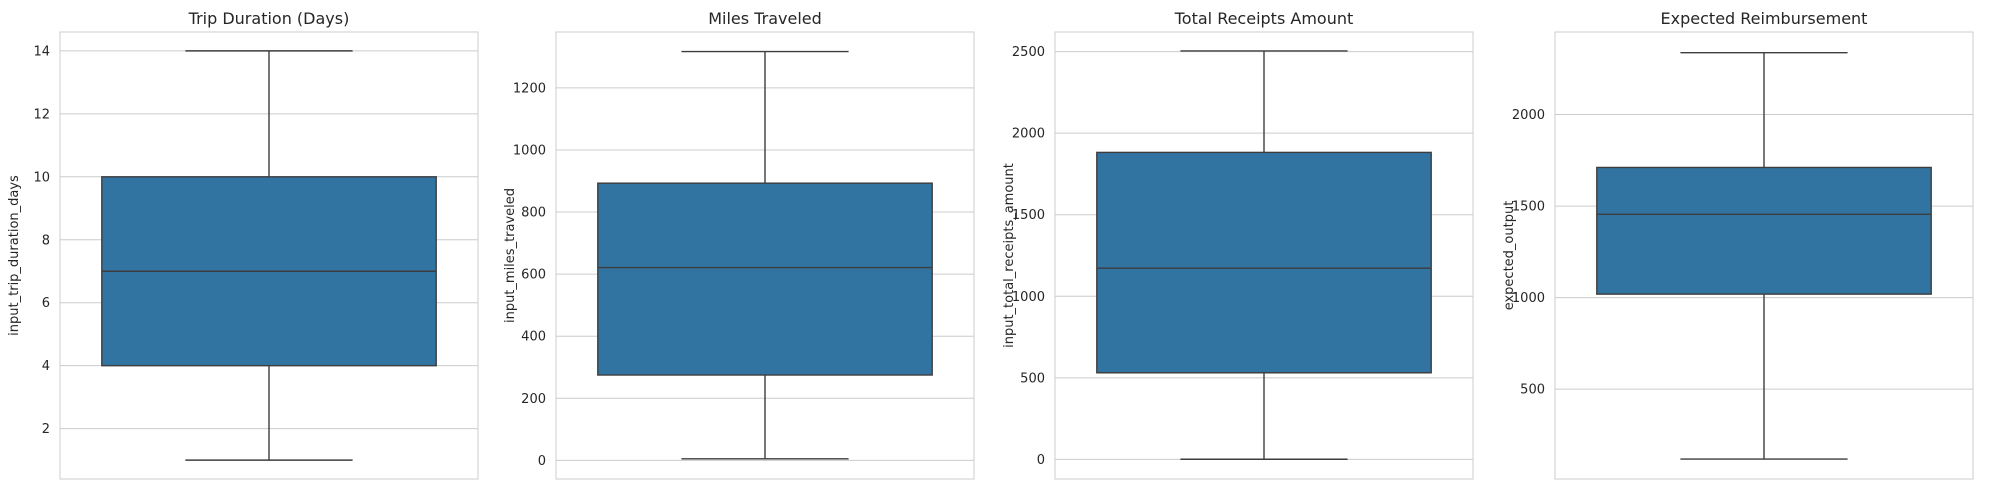  Describe the element at coordinates (1528, 115) in the screenshot. I see `y-tick-label-4: 2000` at that location.